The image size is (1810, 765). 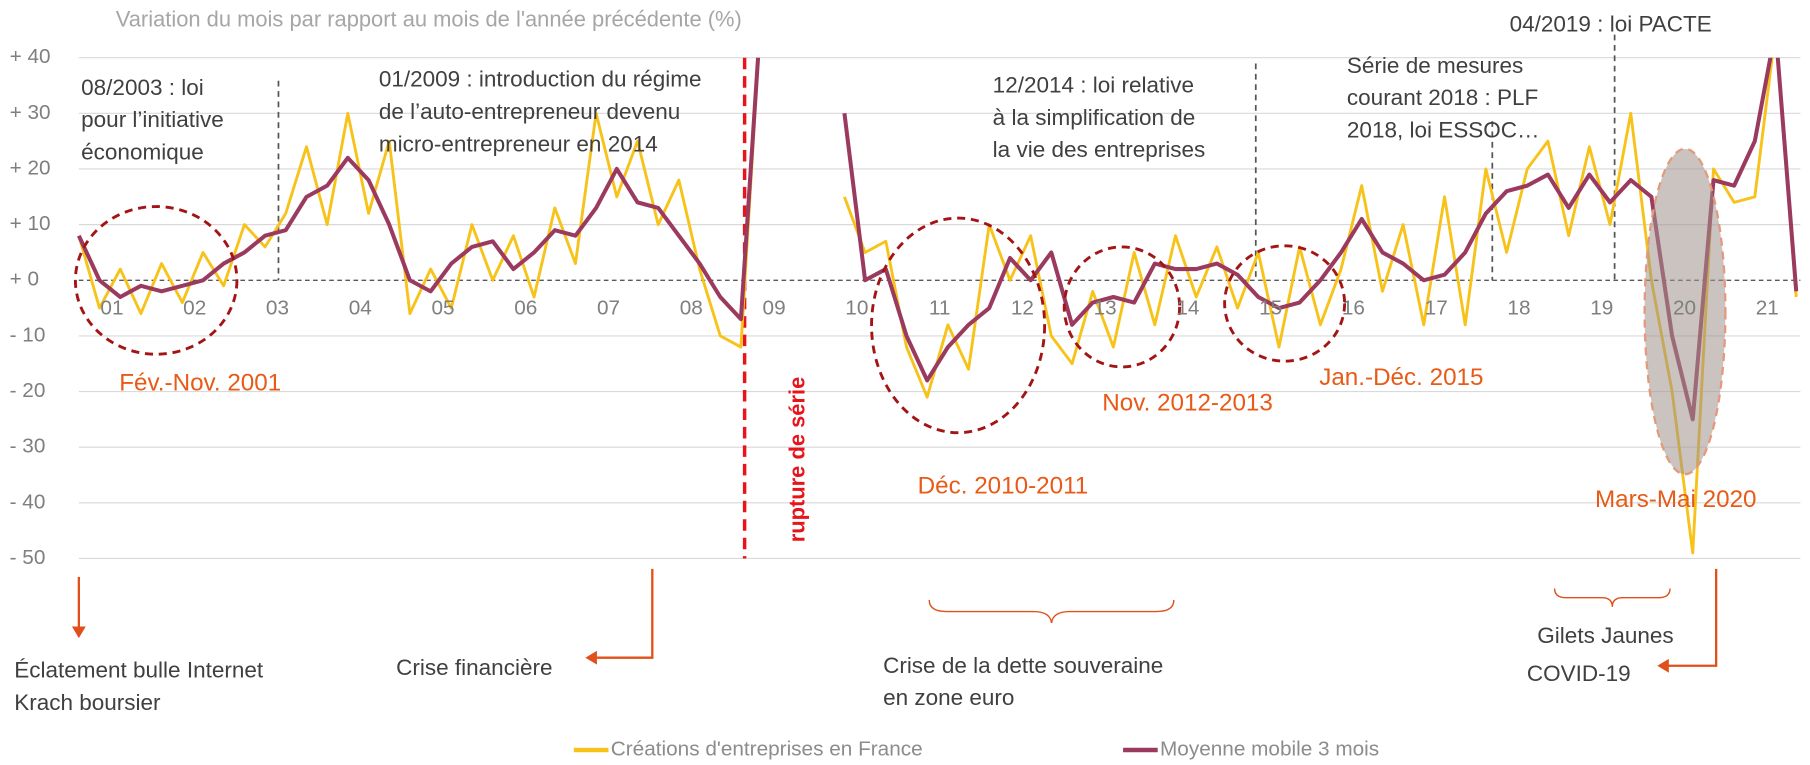 I want to click on x-tick-label: 21, so click(x=1767, y=308).